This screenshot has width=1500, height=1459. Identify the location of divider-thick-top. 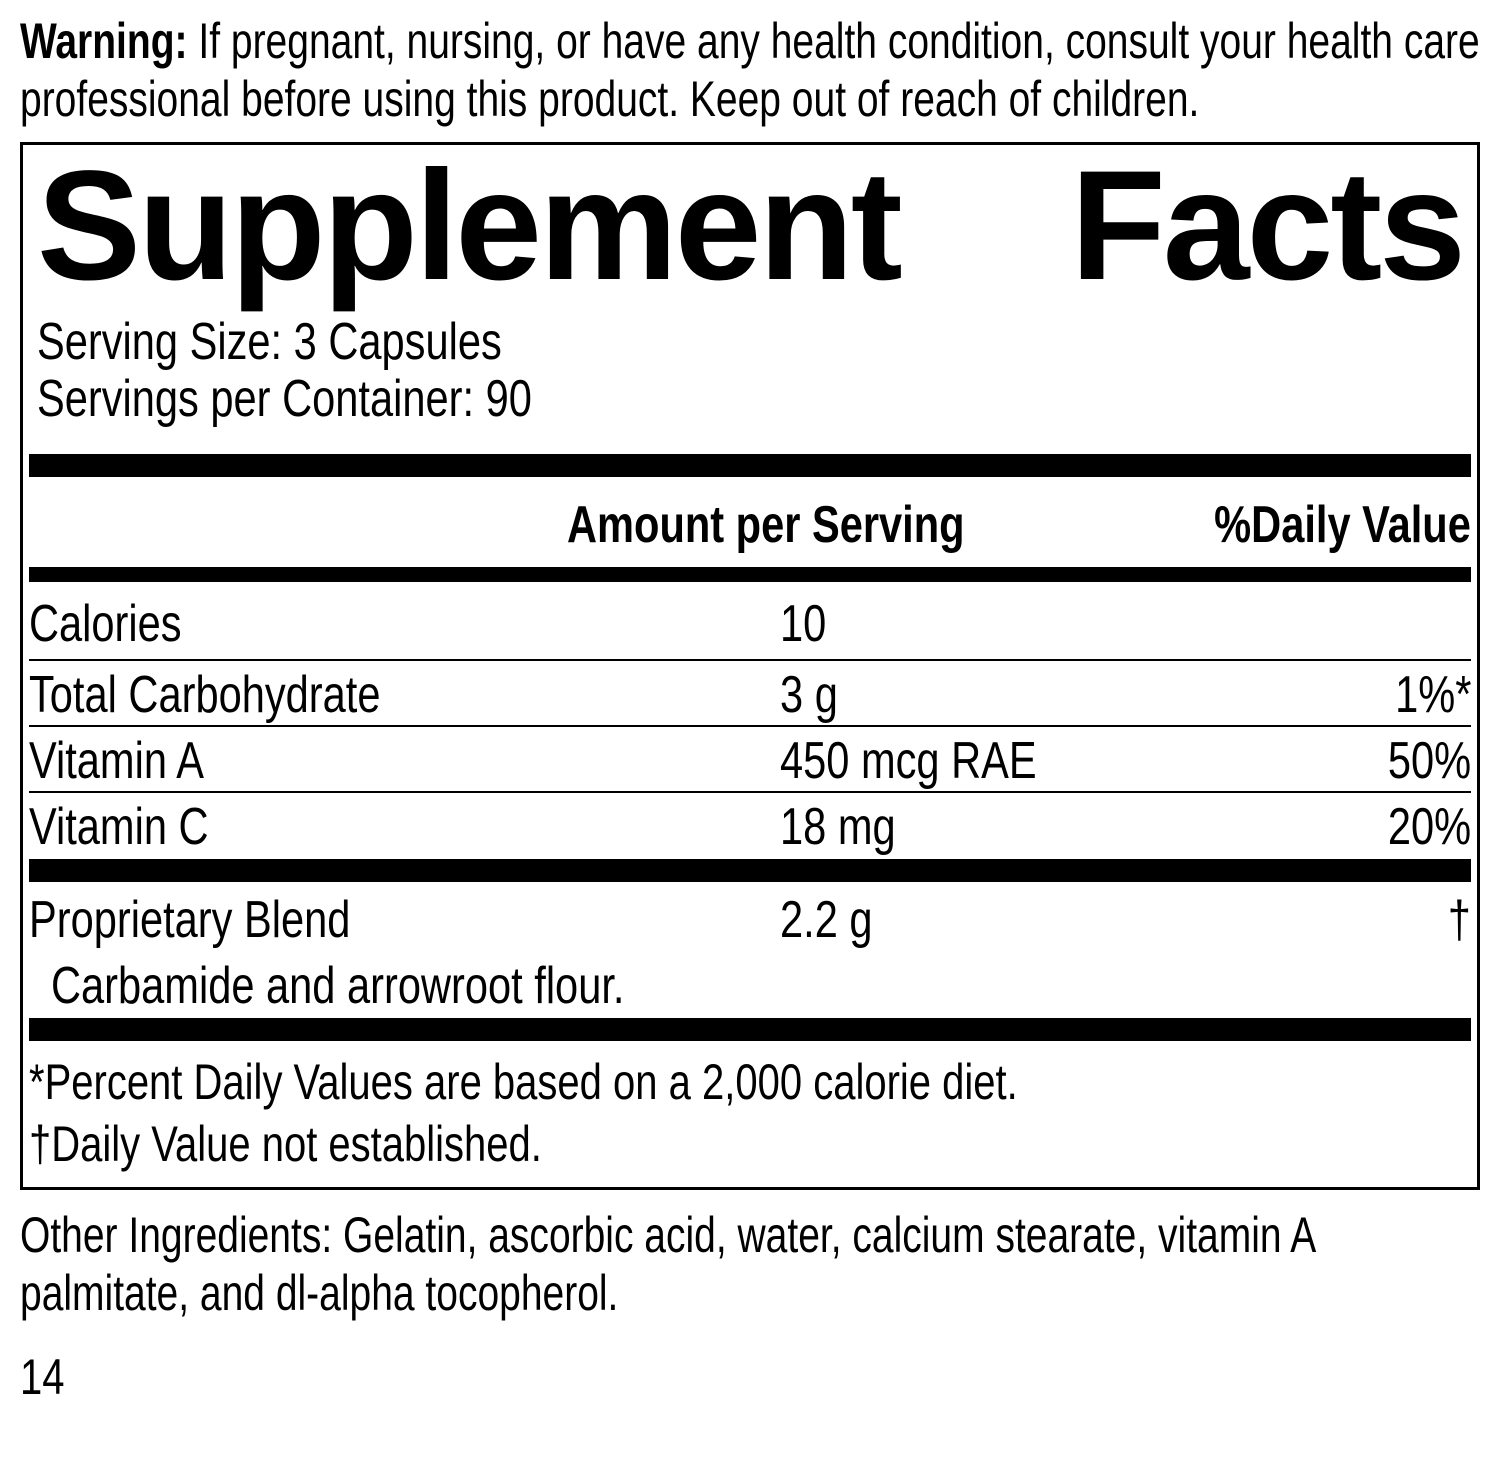
(750, 466).